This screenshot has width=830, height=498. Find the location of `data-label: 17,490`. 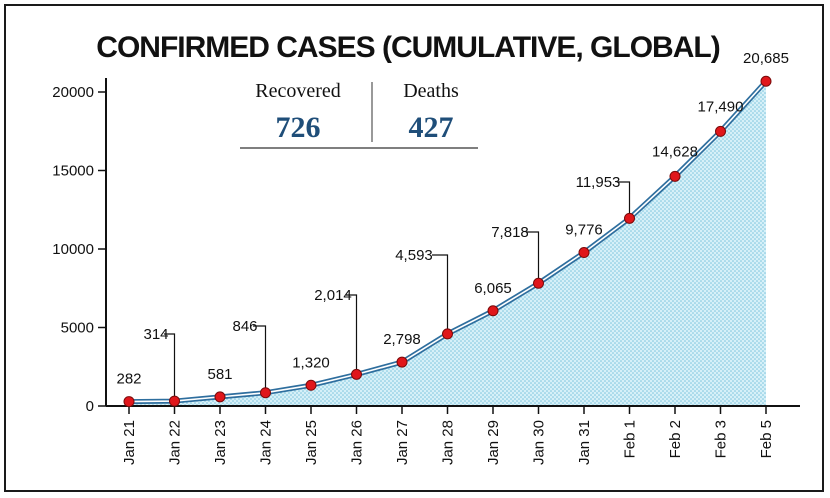

data-label: 17,490 is located at coordinates (721, 106).